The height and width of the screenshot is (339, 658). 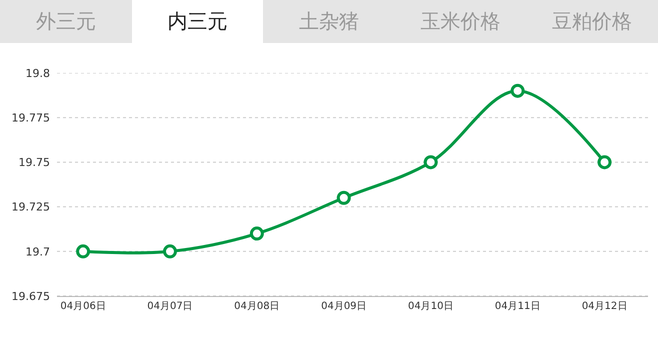 What do you see at coordinates (34, 163) in the screenshot?
I see `y-tick-label: 19.75` at bounding box center [34, 163].